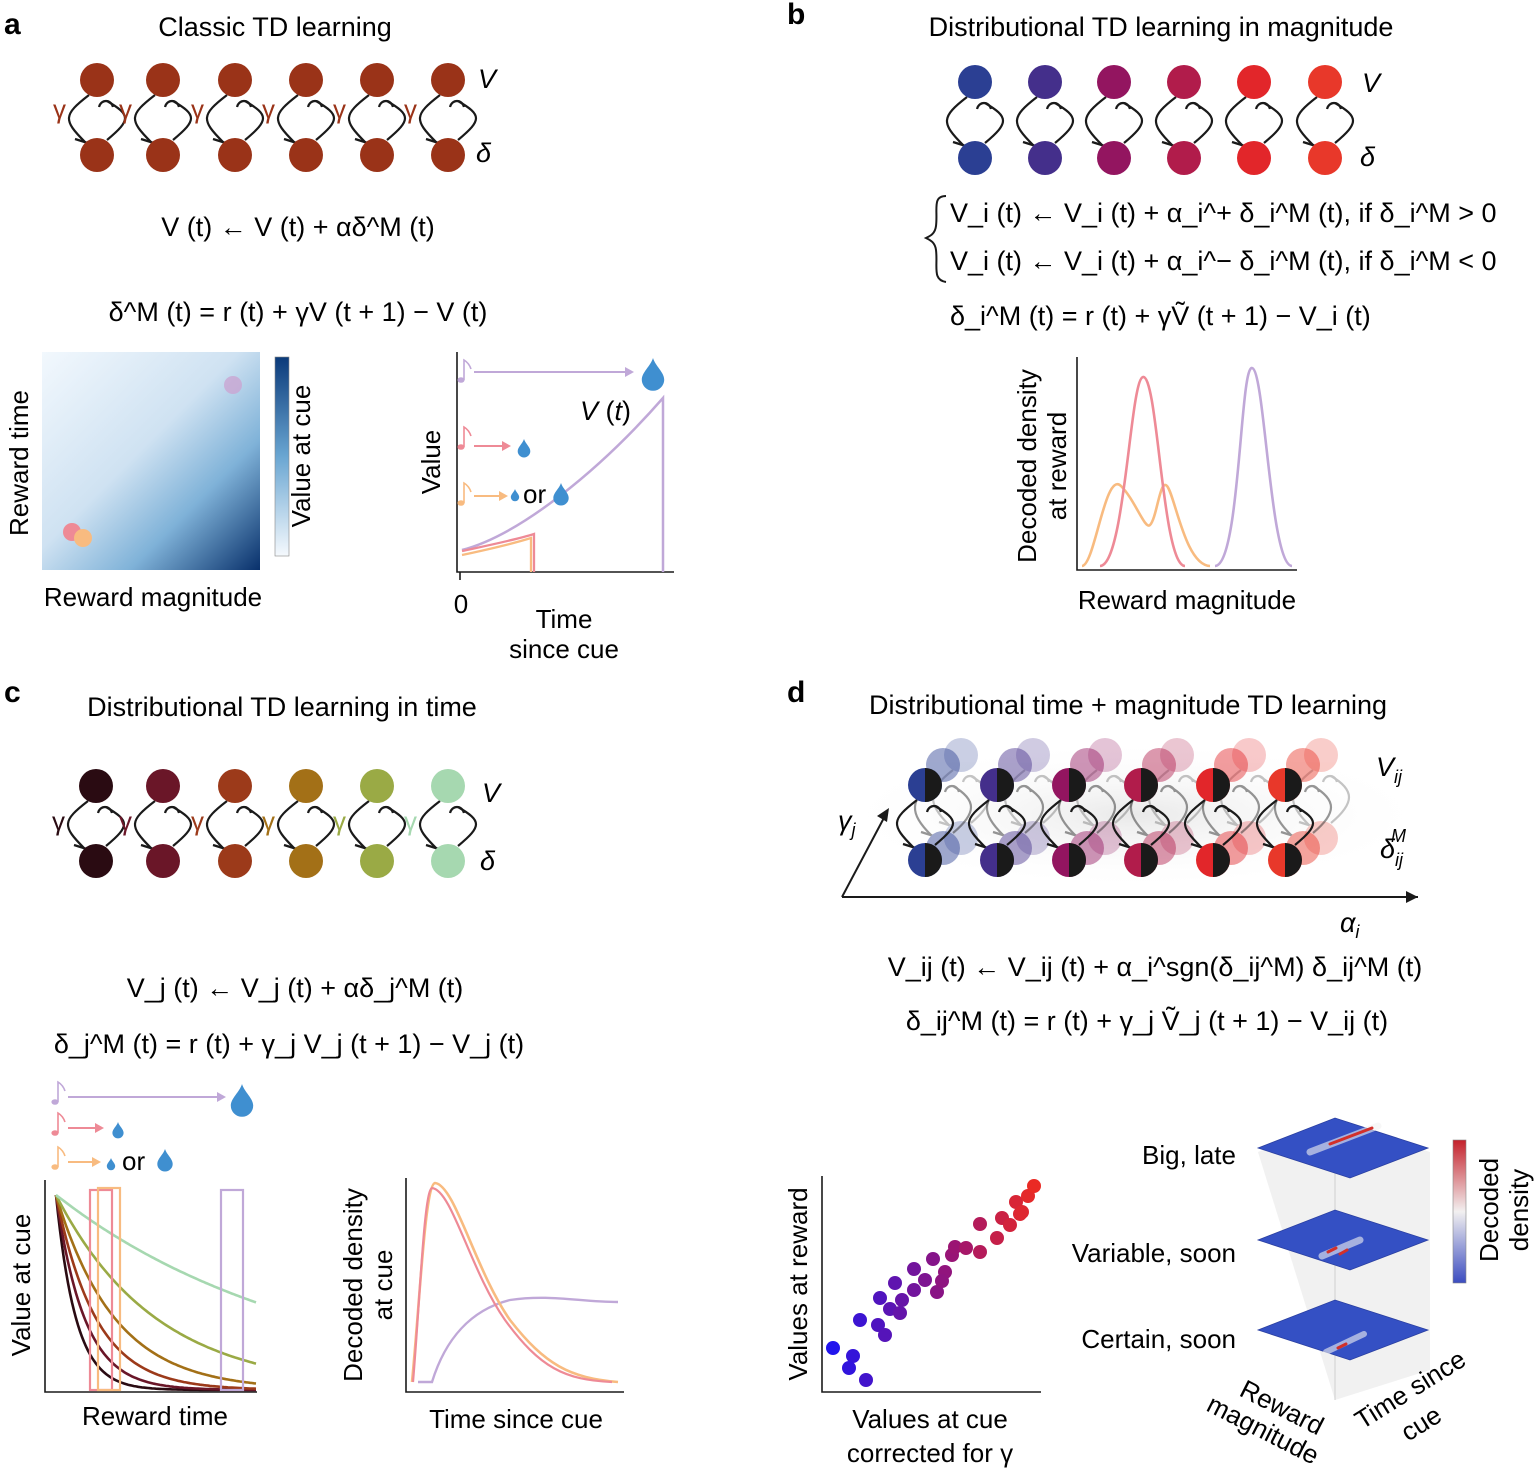 This screenshot has height=1471, width=1537. Describe the element at coordinates (930, 1419) in the screenshot. I see `scatter-xlabel-1: Values at cue` at that location.